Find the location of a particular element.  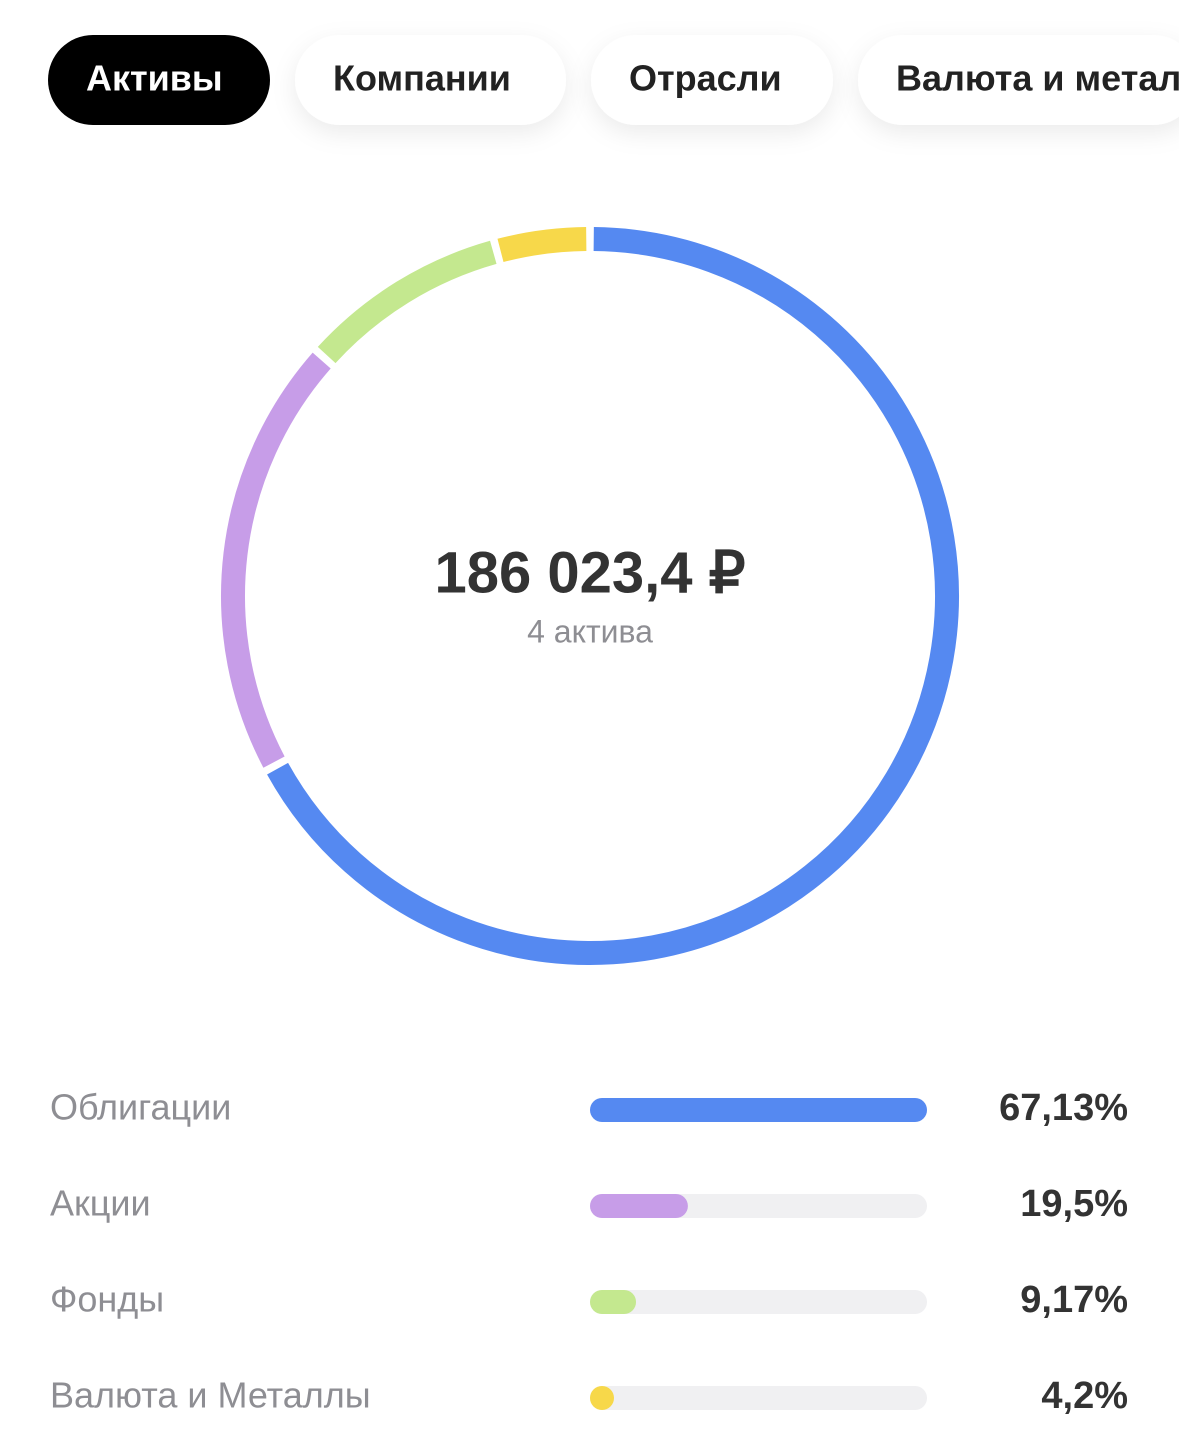

tab: Валюта и металлы is located at coordinates (1018, 80).